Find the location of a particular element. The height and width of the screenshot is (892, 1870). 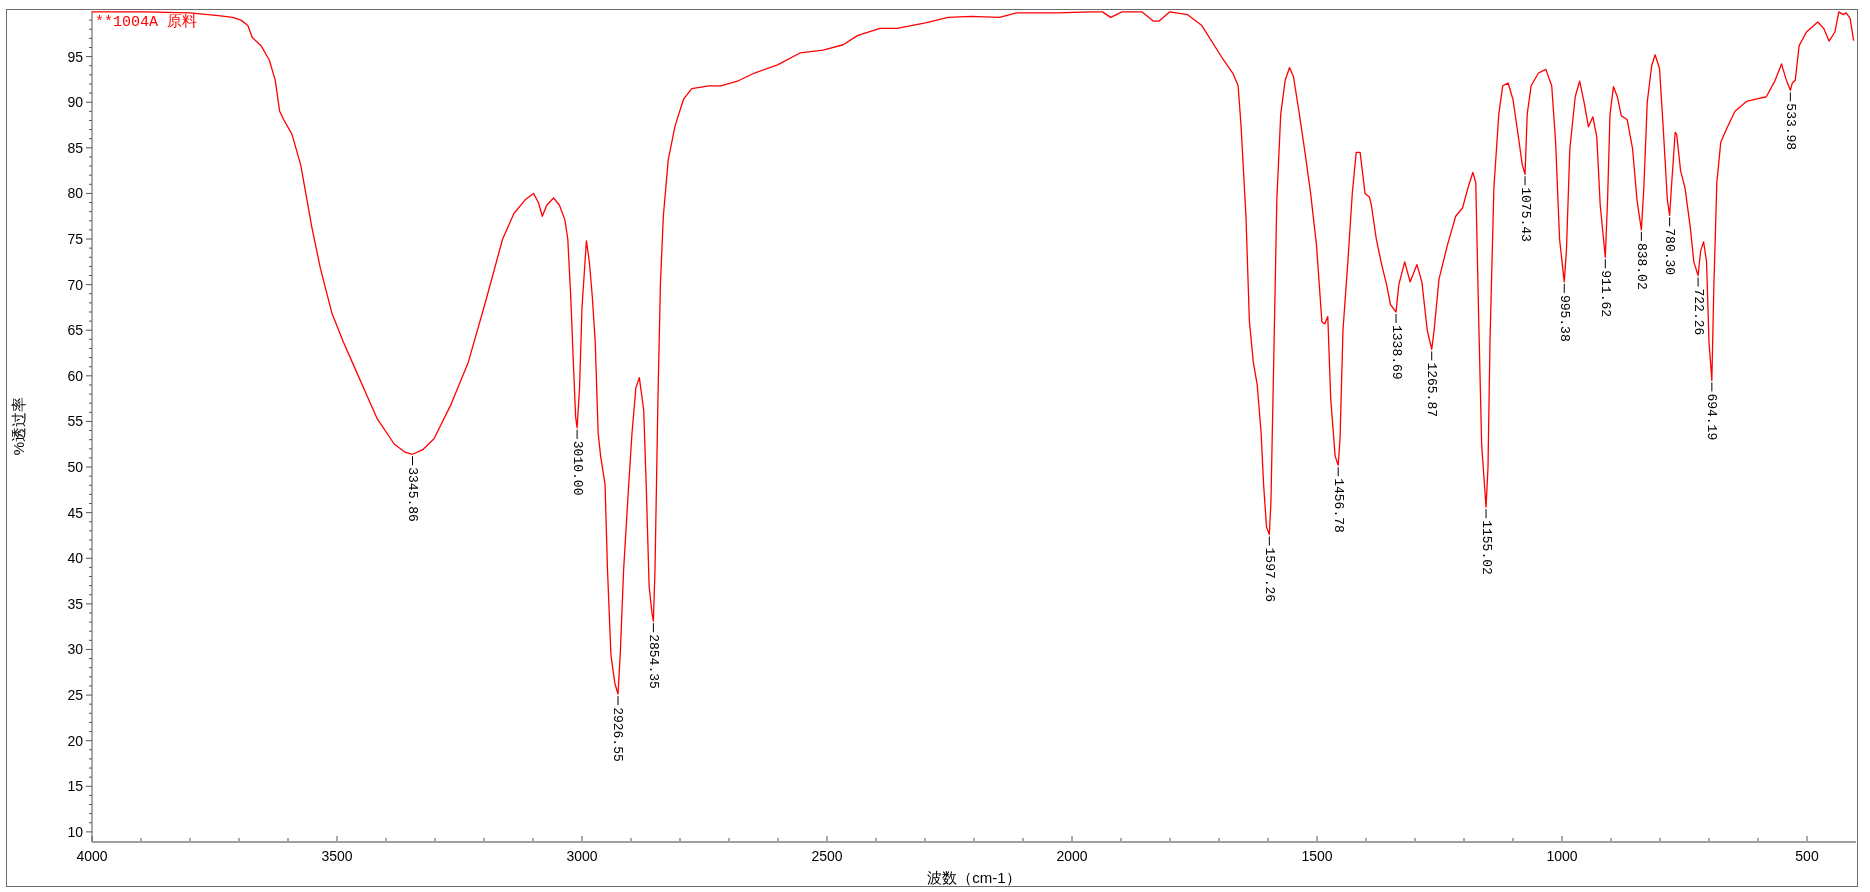

y-tick-label: 20 is located at coordinates (75, 740).